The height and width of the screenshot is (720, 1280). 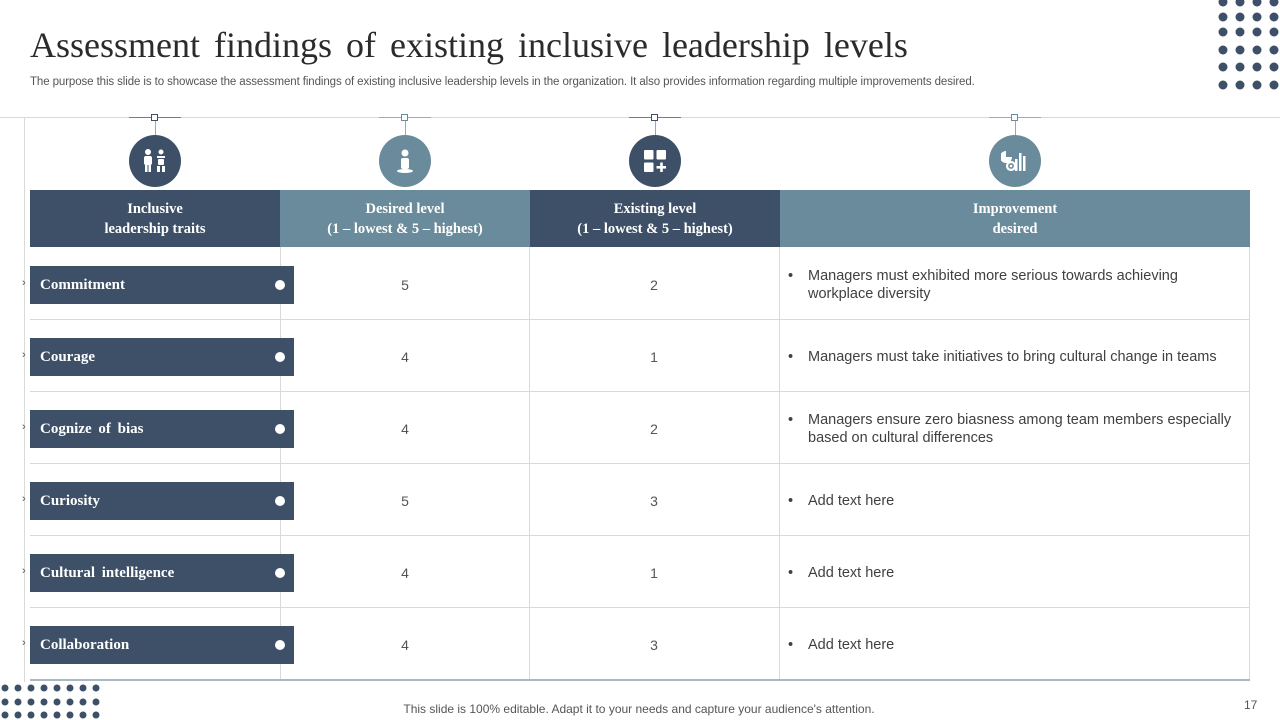 What do you see at coordinates (405, 208) in the screenshot?
I see `header-desired-line1: Desired level` at bounding box center [405, 208].